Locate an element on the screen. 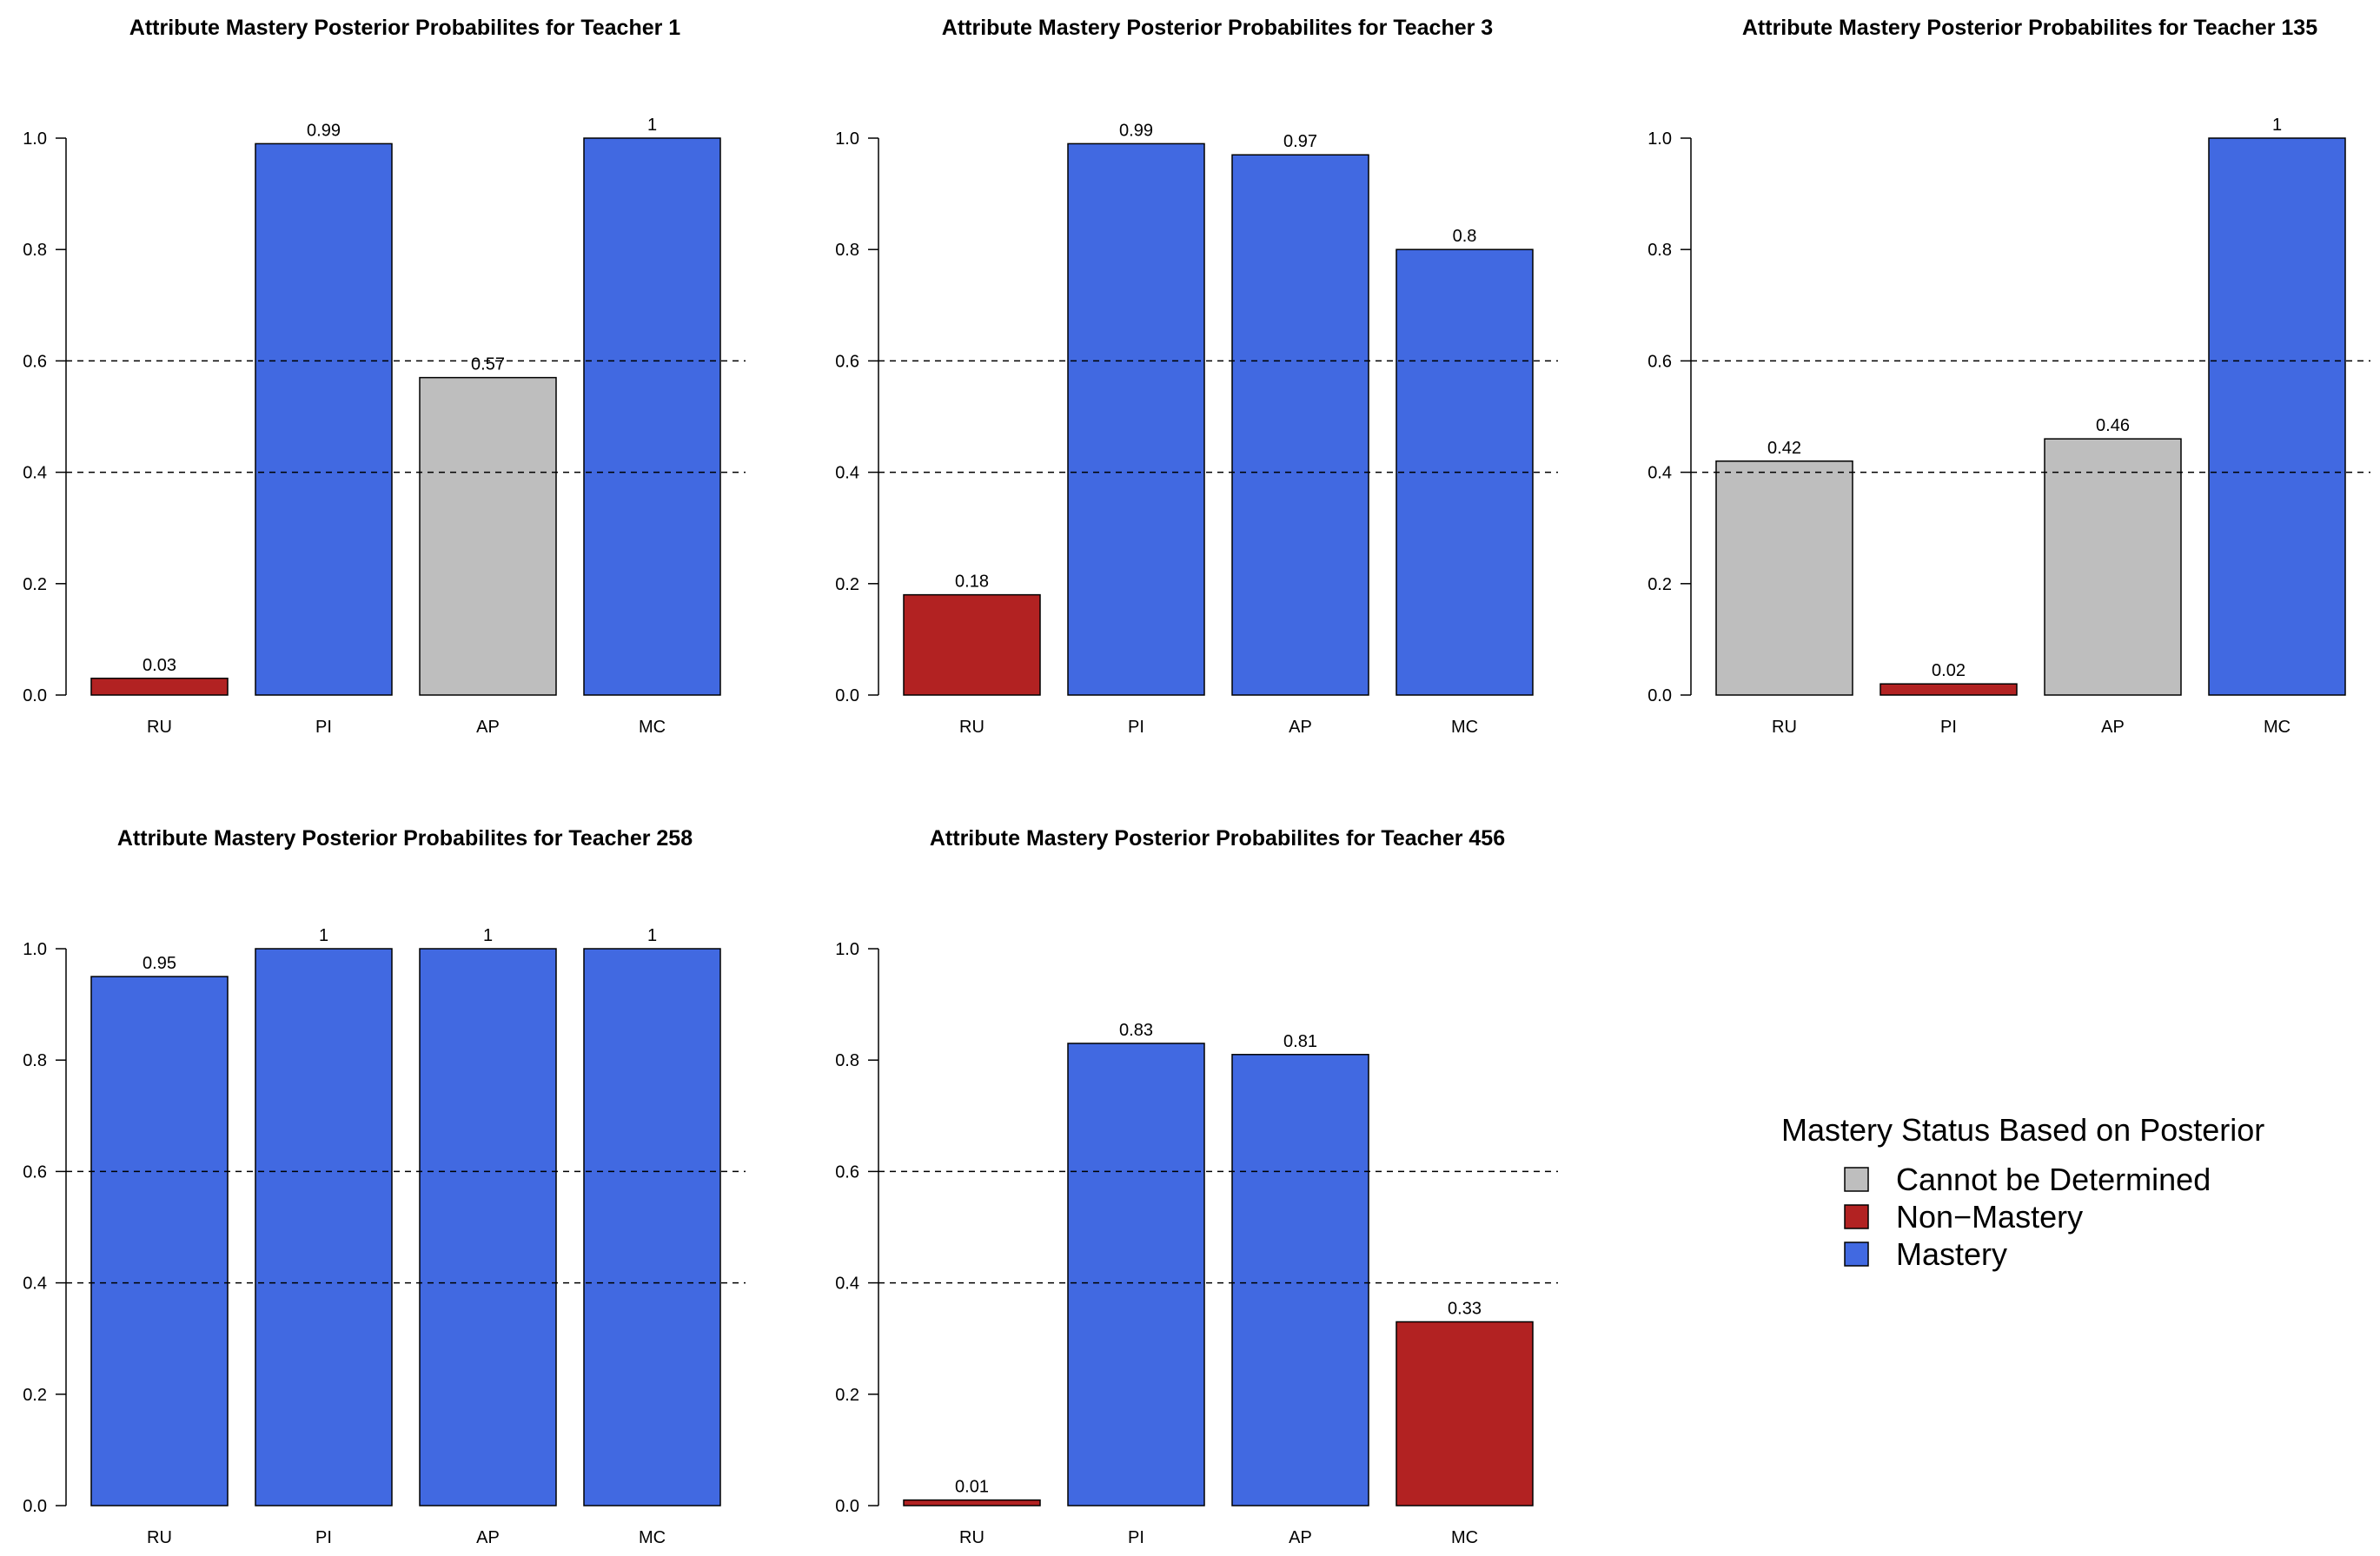 The height and width of the screenshot is (1556, 2380). data-label-pi: 0.02 is located at coordinates (1949, 670).